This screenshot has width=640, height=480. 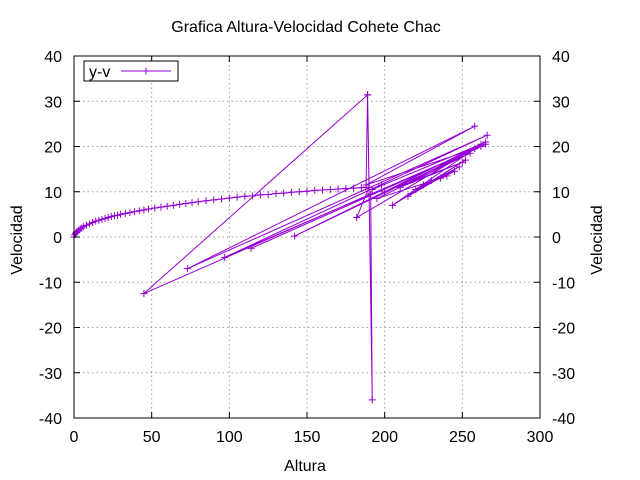 What do you see at coordinates (50, 329) in the screenshot?
I see `y-tick-label: -20` at bounding box center [50, 329].